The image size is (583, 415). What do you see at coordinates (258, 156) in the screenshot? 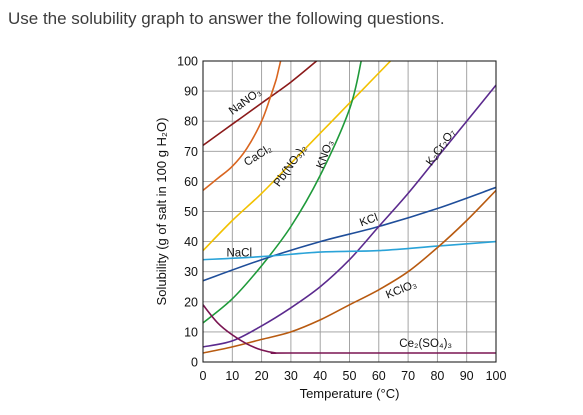
I see `series-label: CaCl₂` at bounding box center [258, 156].